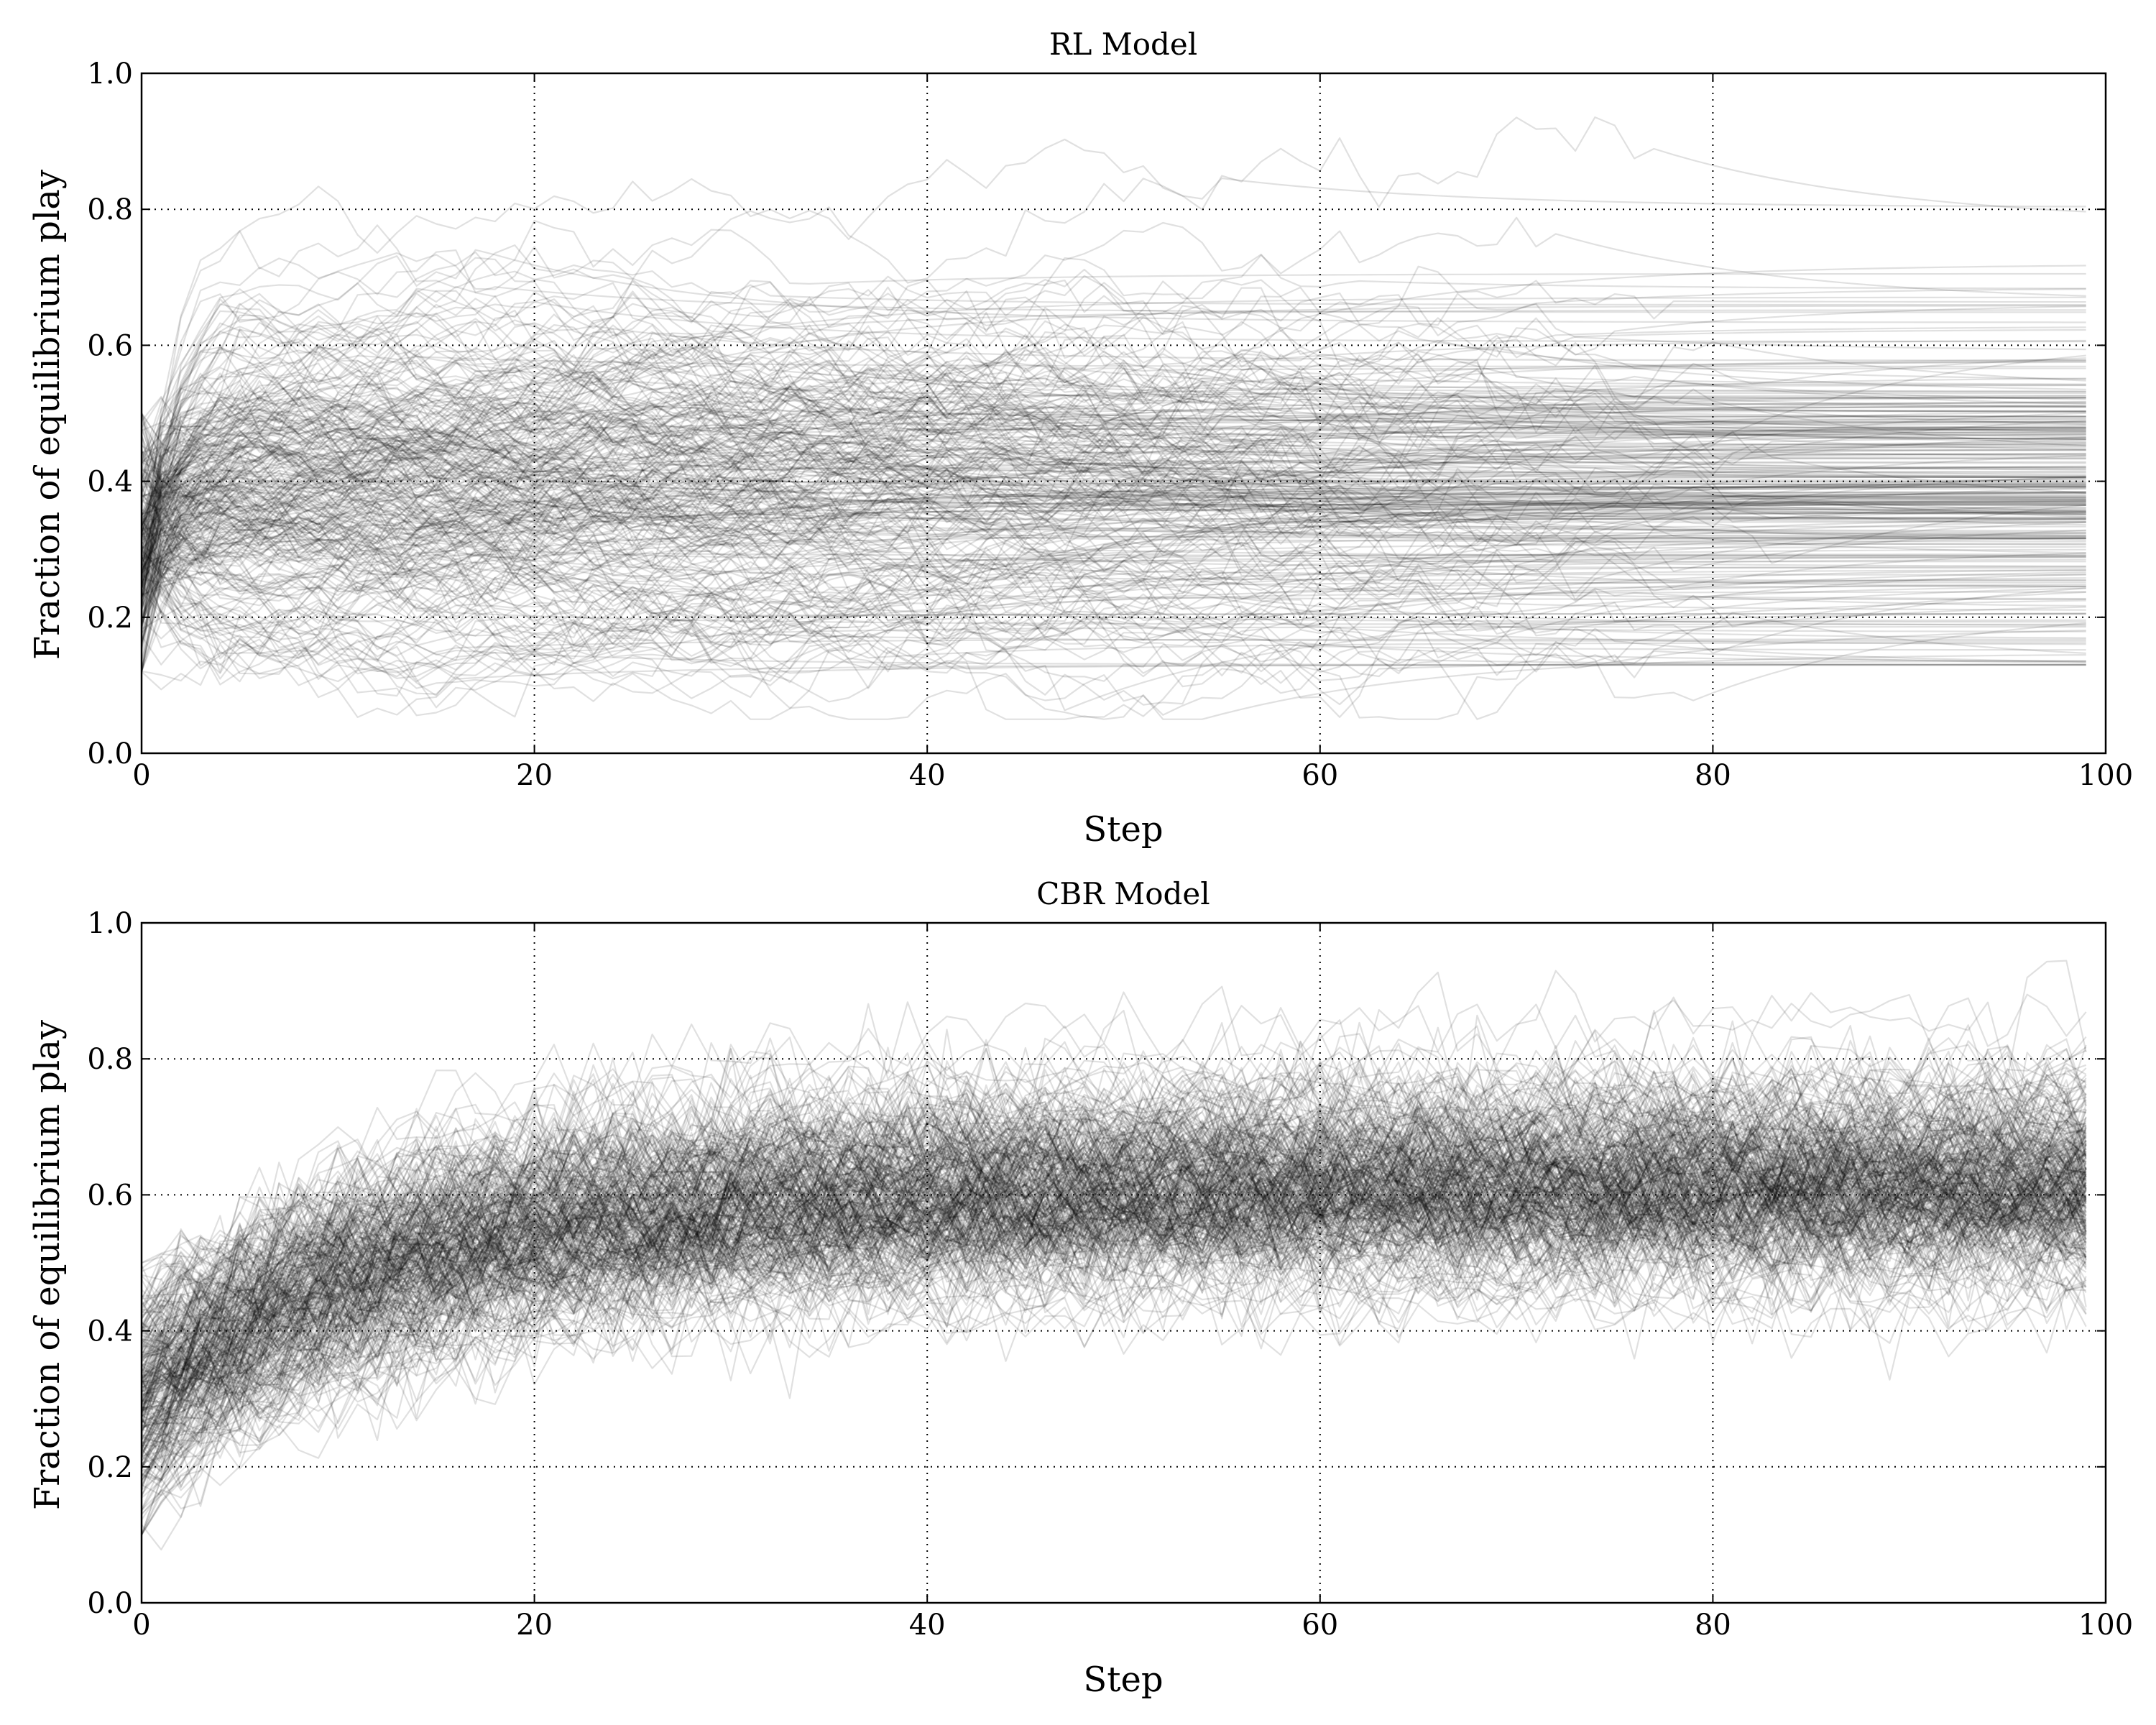  Describe the element at coordinates (110, 1059) in the screenshot. I see `cbr-model-y-tick-label: 0.8` at that location.